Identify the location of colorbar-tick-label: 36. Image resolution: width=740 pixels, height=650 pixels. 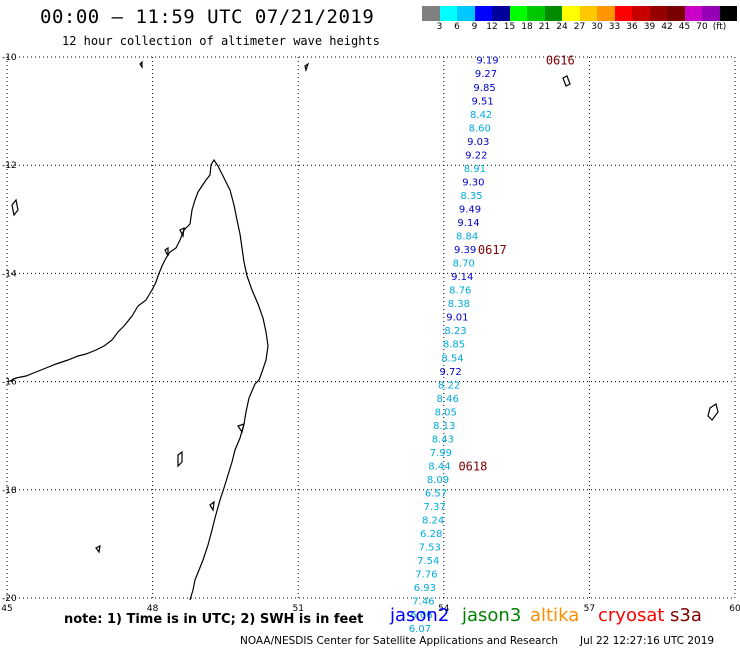
(632, 27).